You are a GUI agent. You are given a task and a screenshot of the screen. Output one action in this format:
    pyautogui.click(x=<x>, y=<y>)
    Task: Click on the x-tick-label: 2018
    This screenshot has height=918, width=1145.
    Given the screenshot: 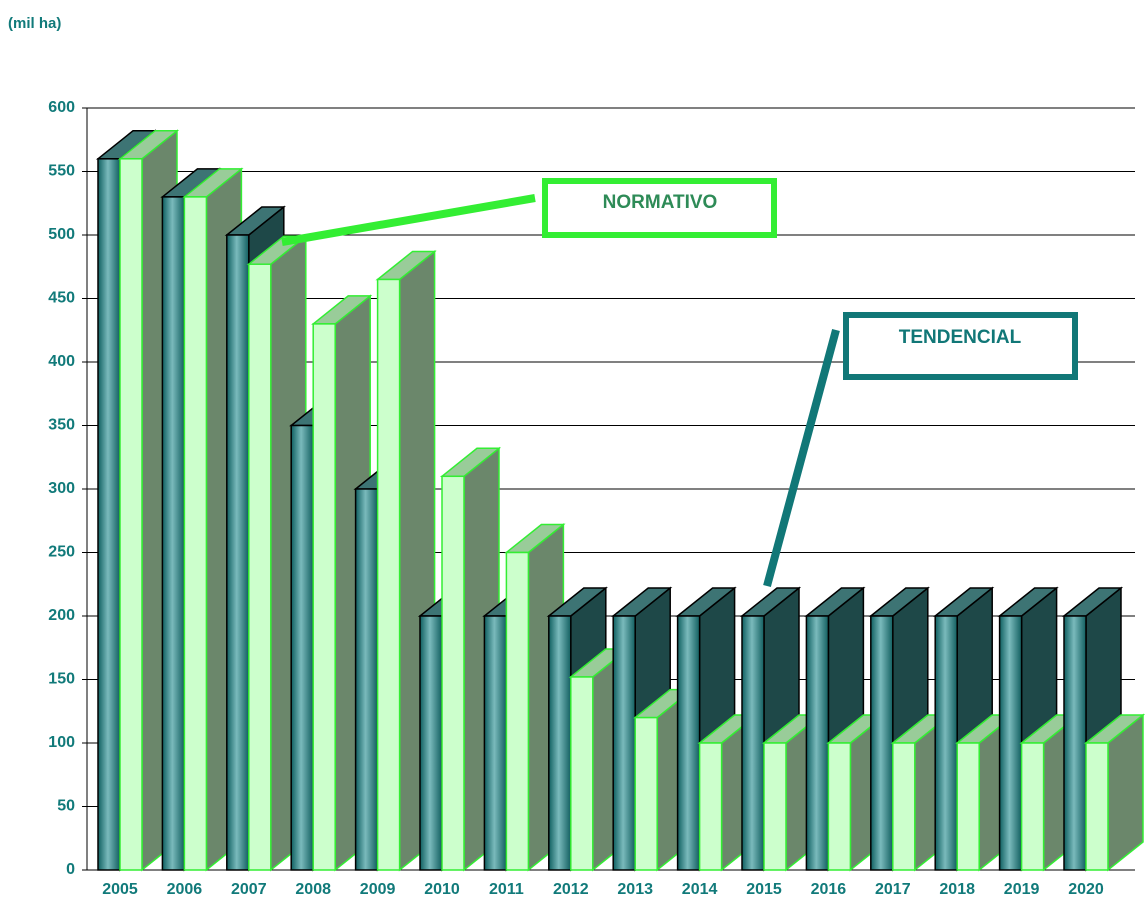 What is the action you would take?
    pyautogui.click(x=957, y=889)
    